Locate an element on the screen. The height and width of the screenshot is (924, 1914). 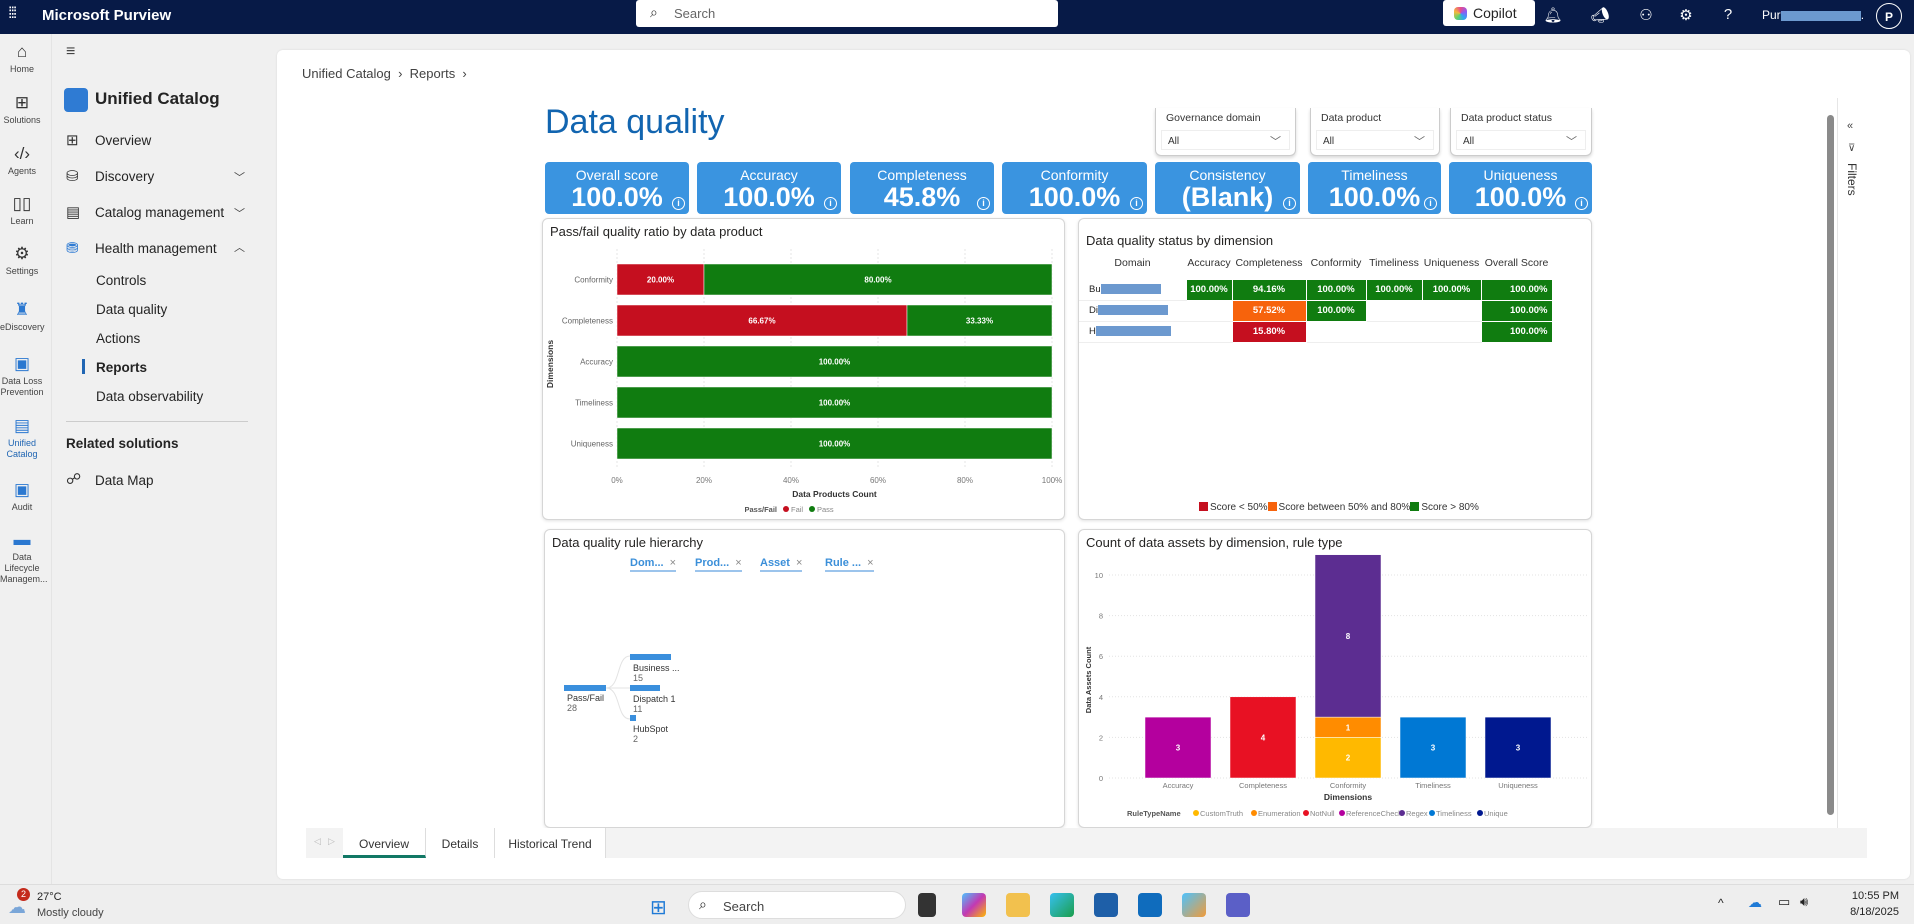
hamburger-icon: ≡ is located at coordinates (71, 51).